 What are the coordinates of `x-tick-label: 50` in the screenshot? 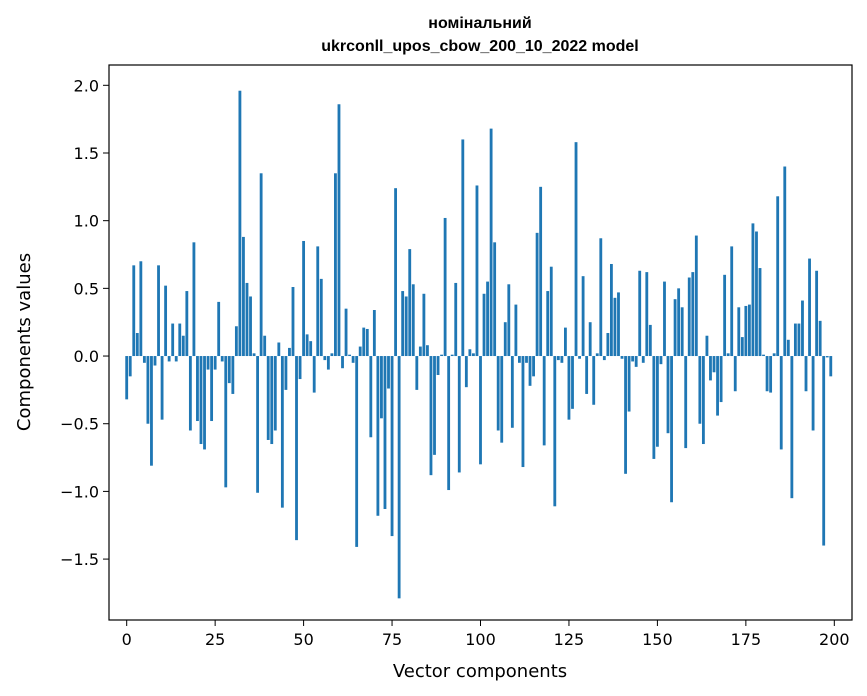 It's located at (303, 639).